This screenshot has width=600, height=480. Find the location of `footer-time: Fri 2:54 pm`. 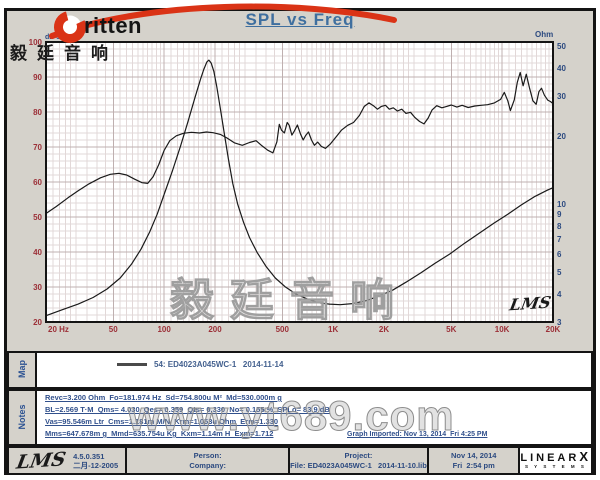

footer-time: Fri 2:54 pm is located at coordinates (473, 465).